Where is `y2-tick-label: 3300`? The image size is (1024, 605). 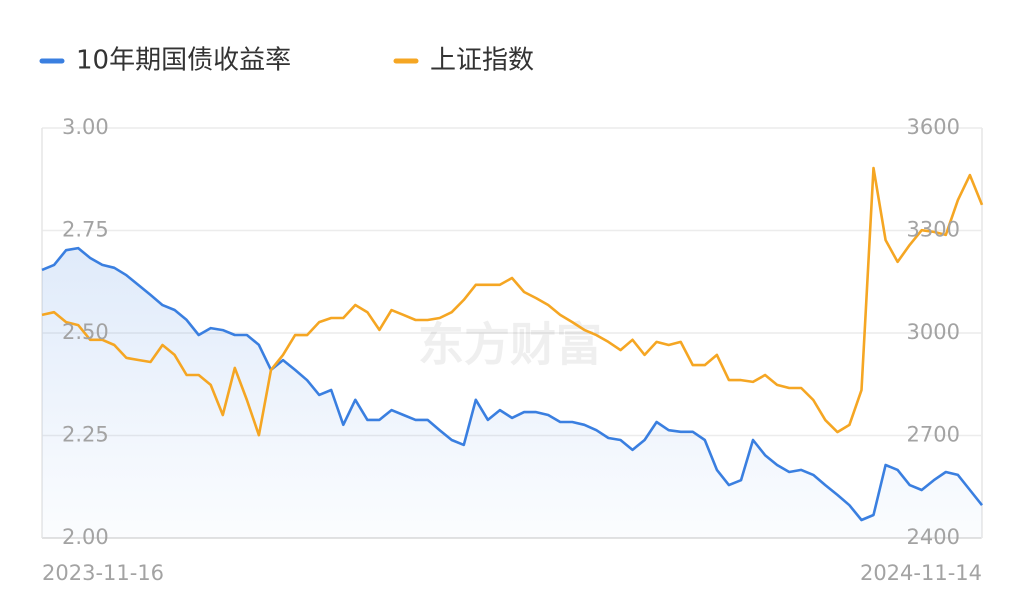 y2-tick-label: 3300 is located at coordinates (933, 230).